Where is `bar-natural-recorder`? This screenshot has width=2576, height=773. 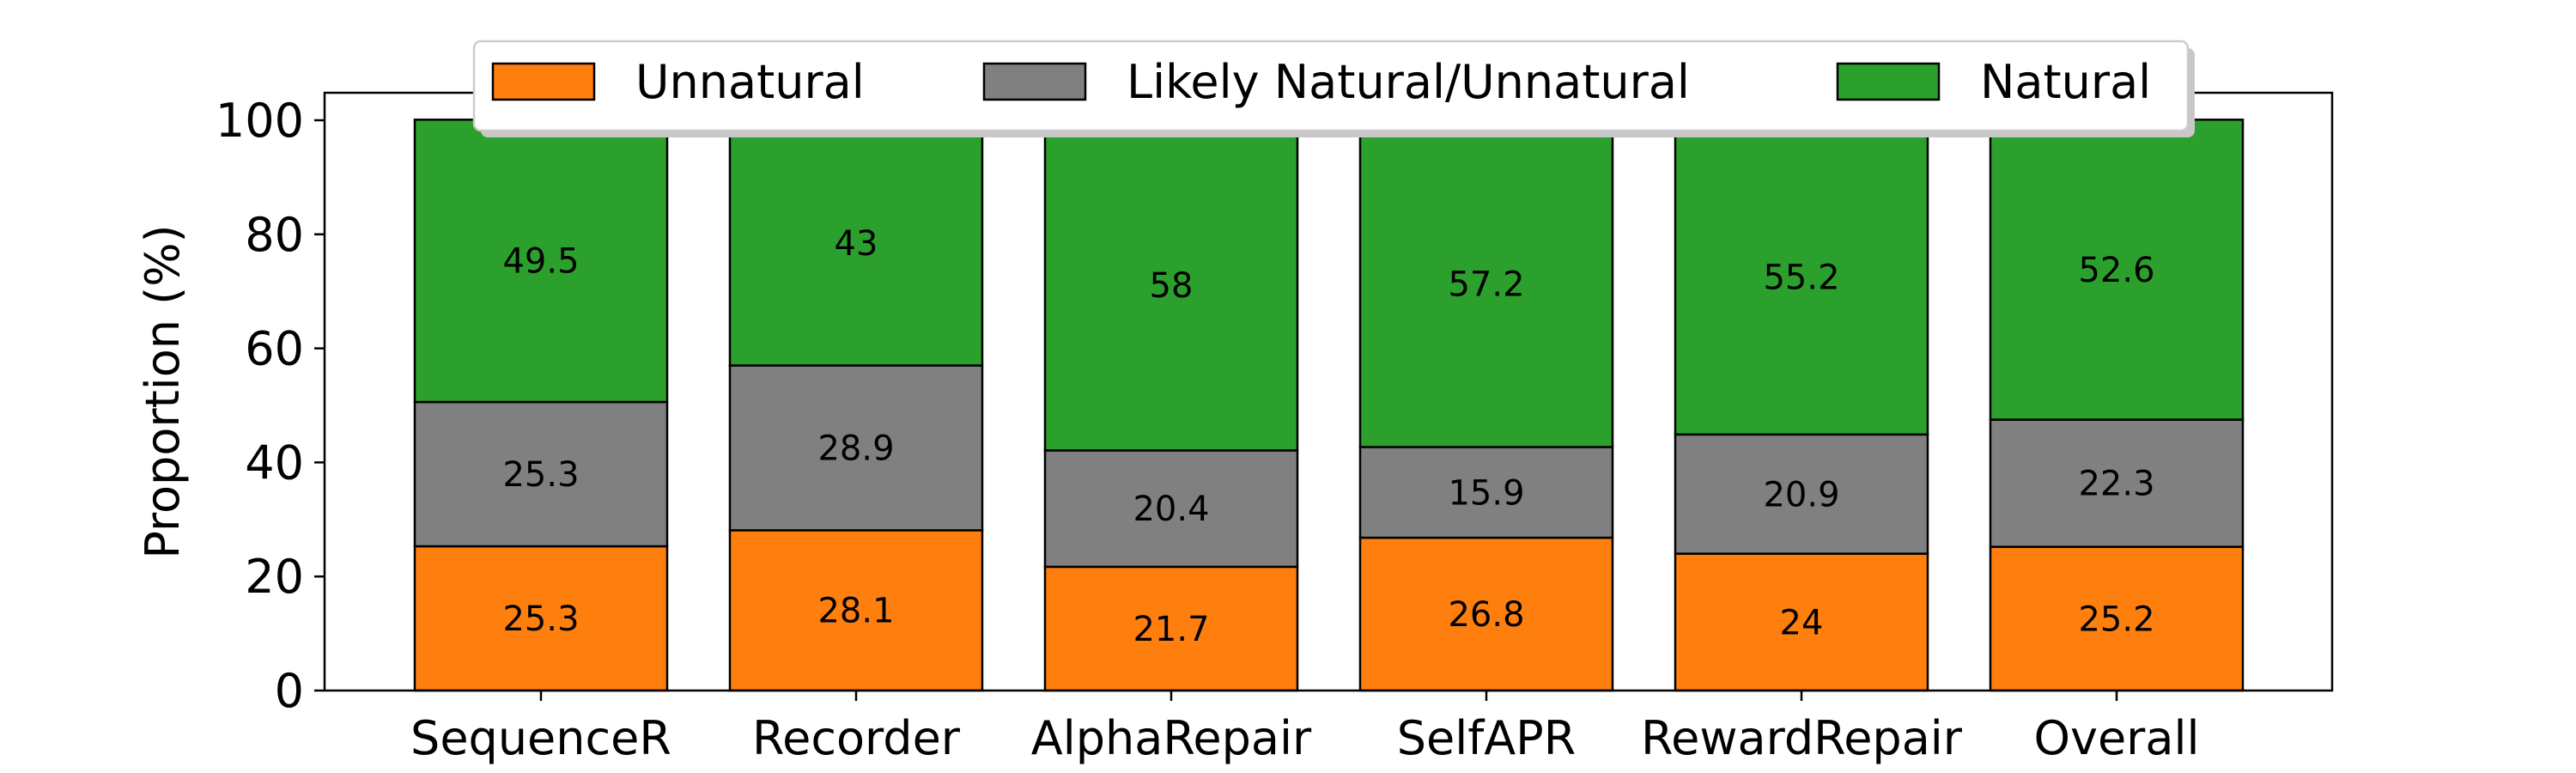 bar-natural-recorder is located at coordinates (856, 243).